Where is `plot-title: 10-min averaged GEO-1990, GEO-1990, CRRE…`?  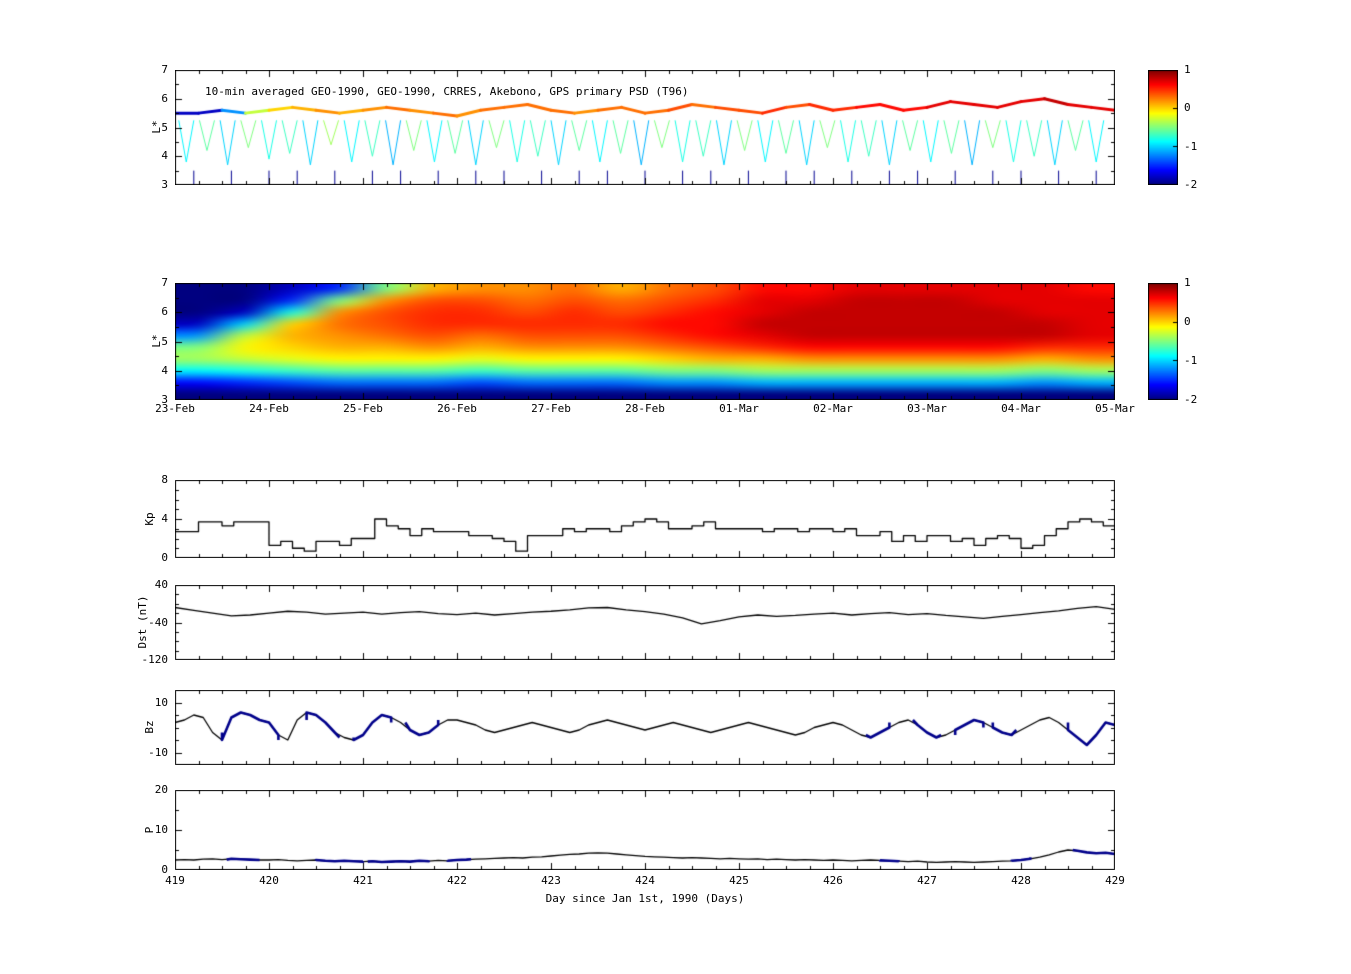
plot-title: 10-min averaged GEO-1990, GEO-1990, CRRE… is located at coordinates (447, 91).